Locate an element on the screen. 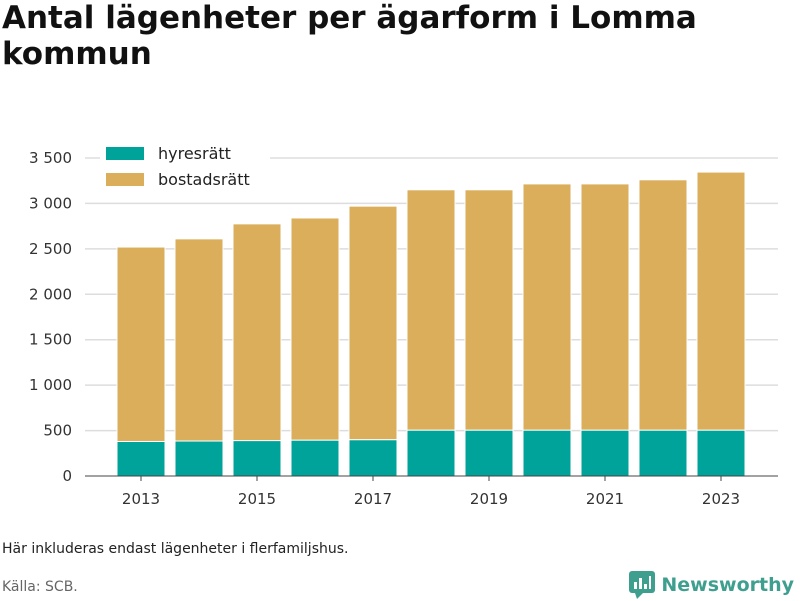 Image resolution: width=800 pixels, height=601 pixels. bar-bostadsratt-2021 is located at coordinates (605, 307).